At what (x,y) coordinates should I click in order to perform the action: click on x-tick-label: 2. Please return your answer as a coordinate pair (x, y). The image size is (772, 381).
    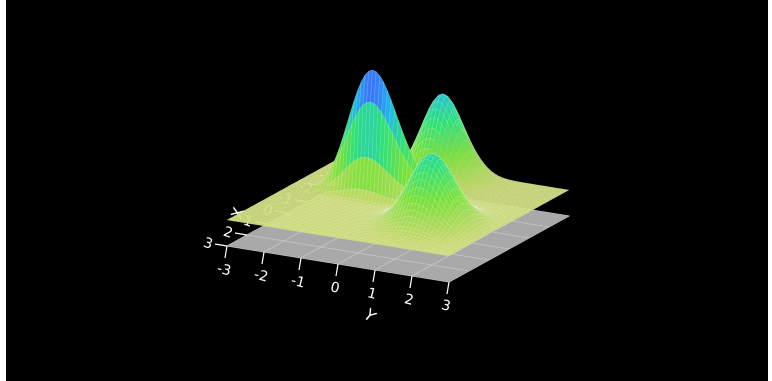
    Looking at the image, I should click on (227, 233).